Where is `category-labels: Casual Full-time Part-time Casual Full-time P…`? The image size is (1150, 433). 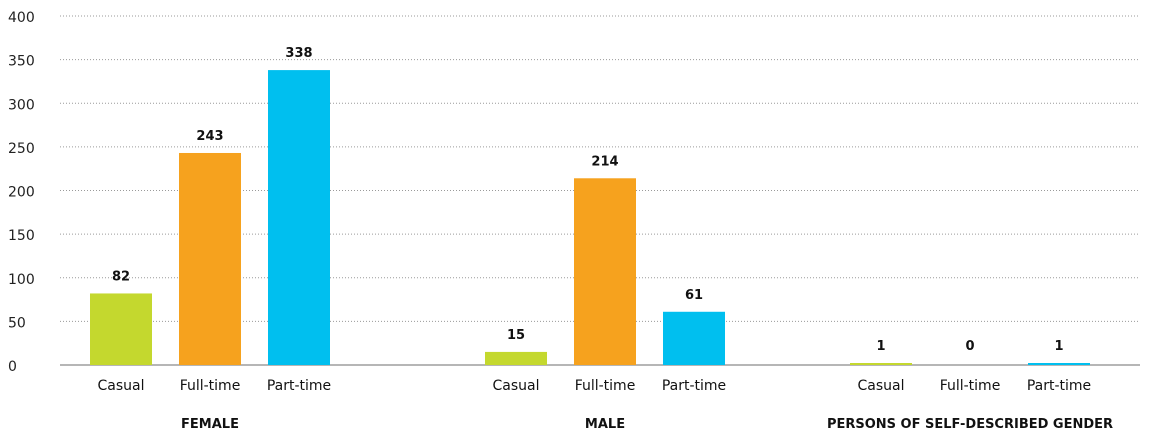
category-labels: Casual Full-time Part-time Casual Full-time P… is located at coordinates (595, 386).